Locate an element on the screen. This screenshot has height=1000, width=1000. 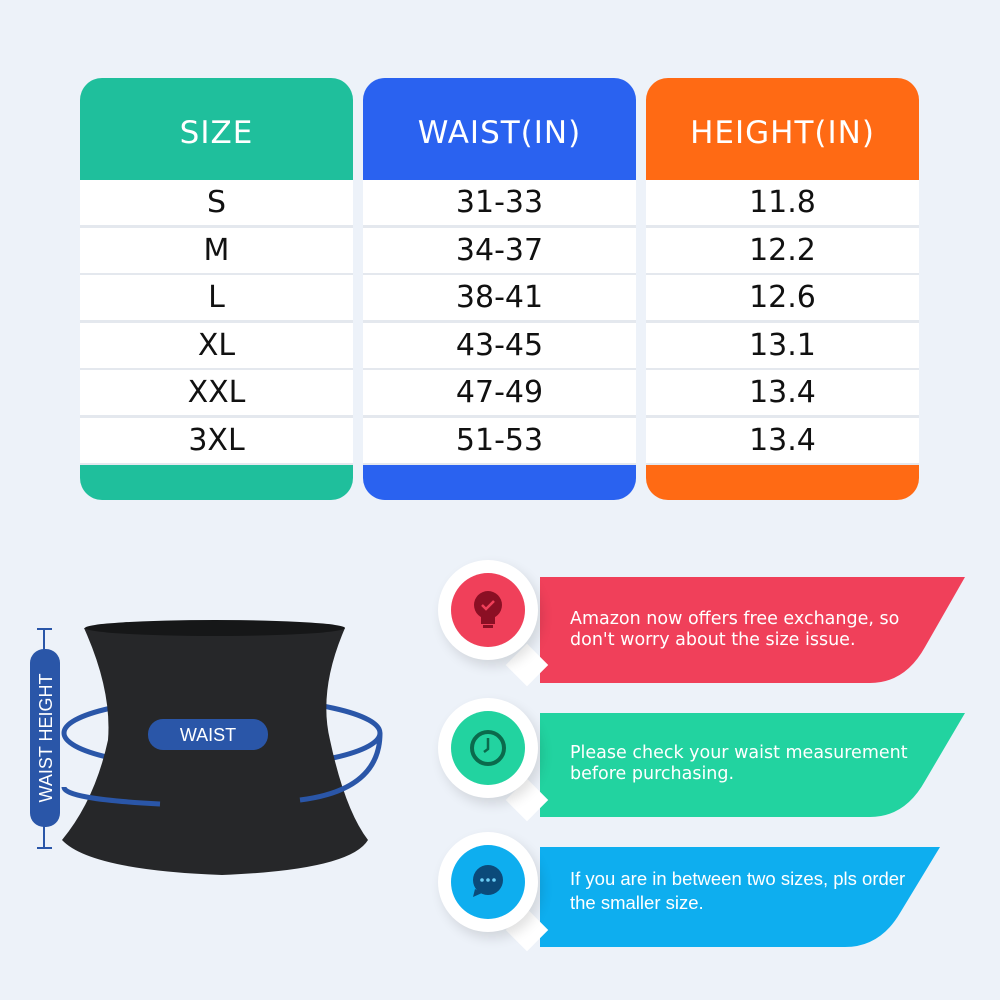
height-header: HEIGHT(IN) is located at coordinates (782, 133).